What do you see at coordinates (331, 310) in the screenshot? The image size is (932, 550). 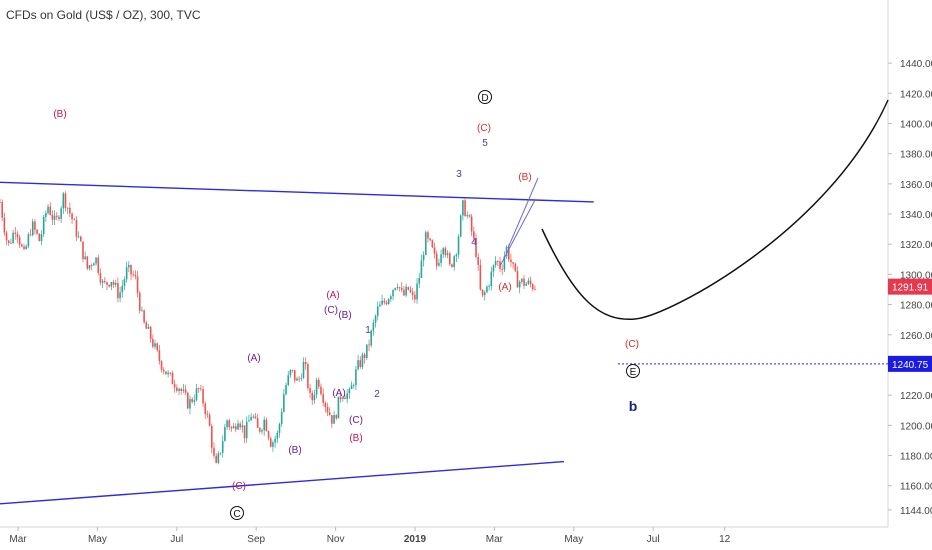 I see `wave-label: (C)` at bounding box center [331, 310].